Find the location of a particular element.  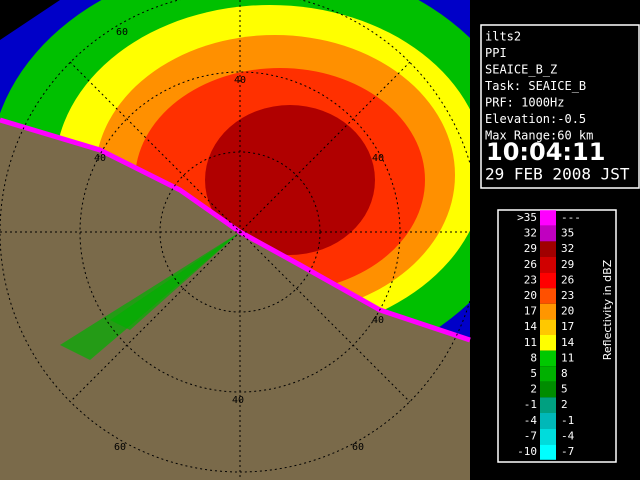

legend-panel is located at coordinates (557, 336).